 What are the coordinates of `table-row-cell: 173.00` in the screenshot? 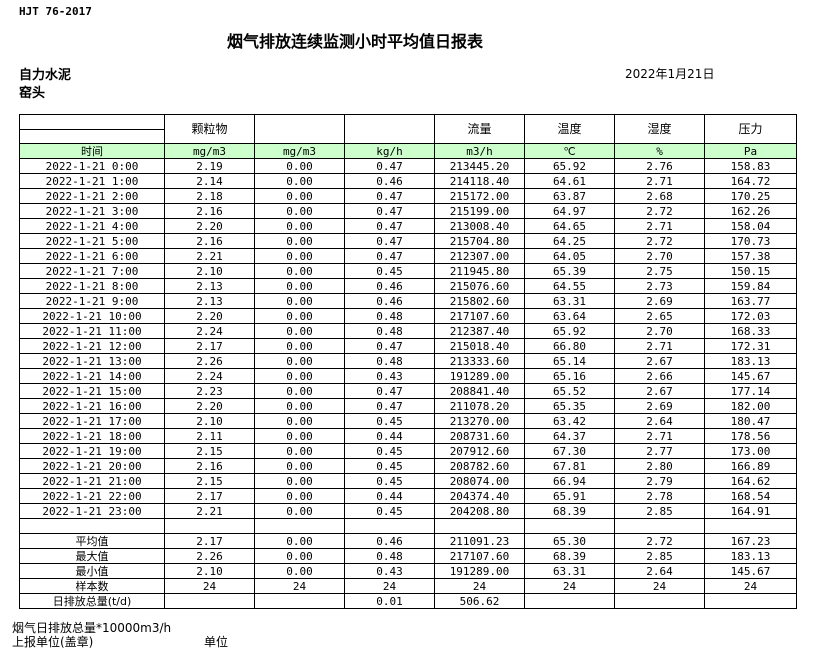 It's located at (750, 451).